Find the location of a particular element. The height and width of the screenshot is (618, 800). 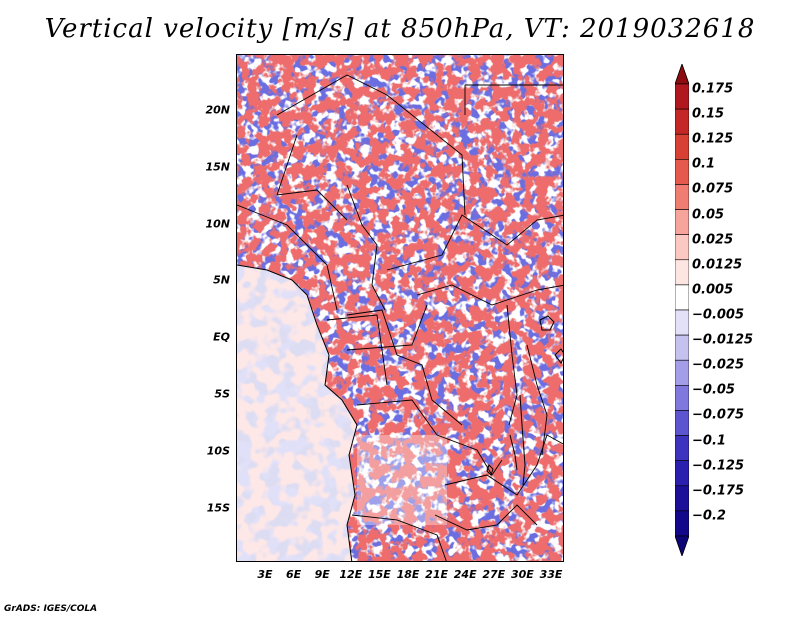

colorbar-label: −0.025 is located at coordinates (718, 365).